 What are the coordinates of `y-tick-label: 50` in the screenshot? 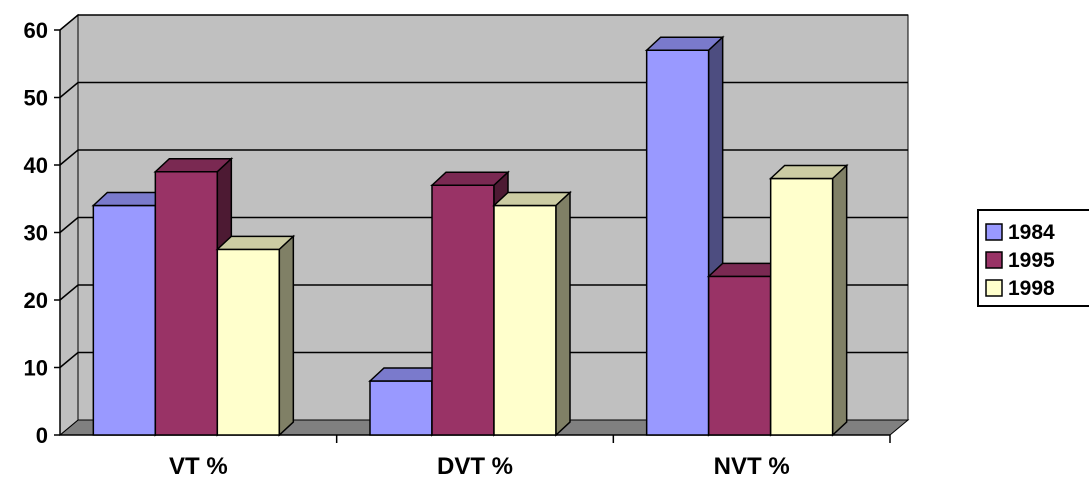 It's located at (36, 98).